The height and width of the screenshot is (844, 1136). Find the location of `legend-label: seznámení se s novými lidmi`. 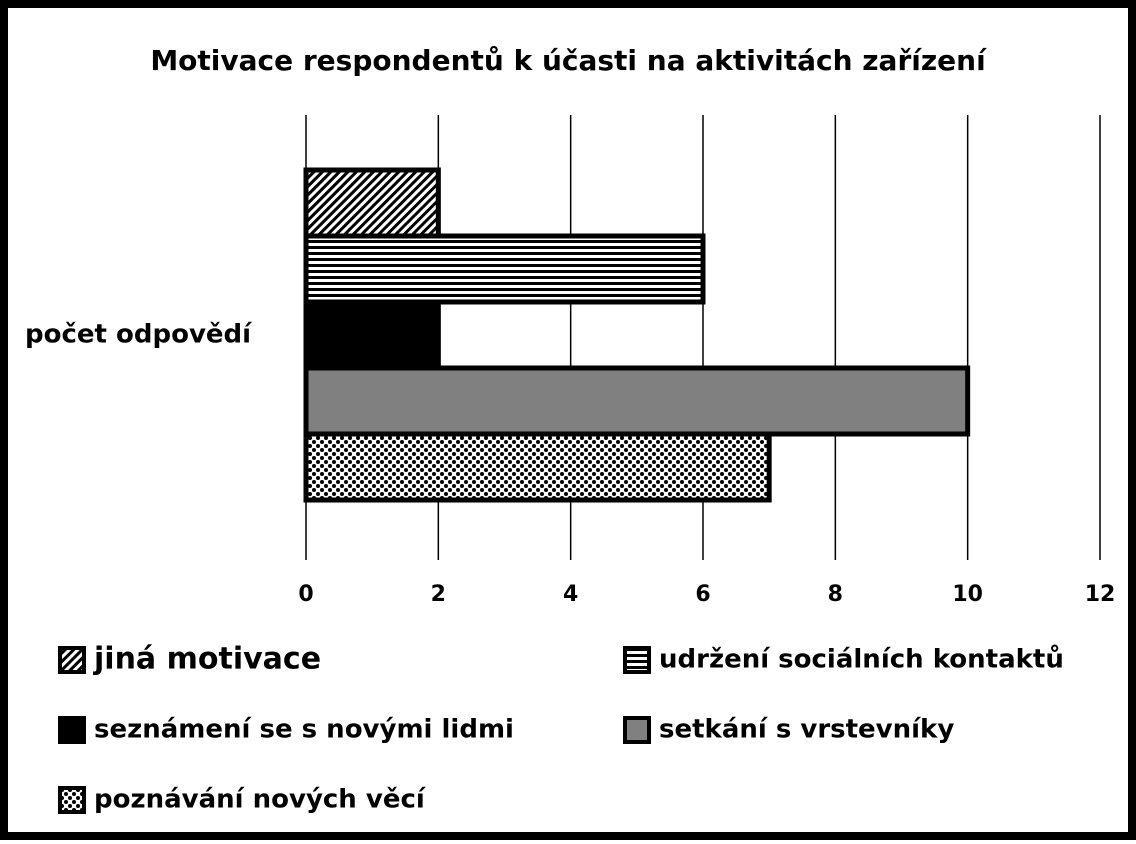

legend-label: seznámení se s novými lidmi is located at coordinates (304, 730).